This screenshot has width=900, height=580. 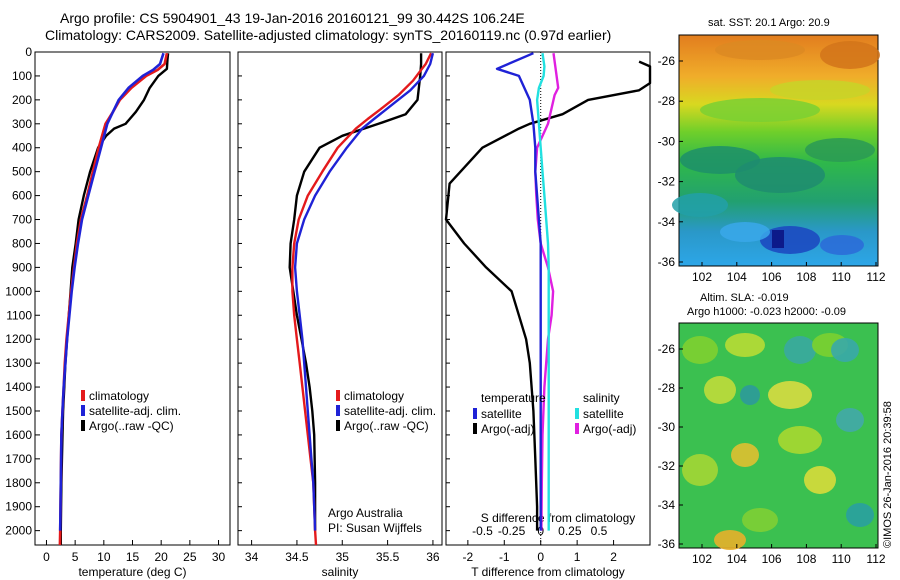 What do you see at coordinates (667, 349) in the screenshot?
I see `sla-map-y-tick-label: -26` at bounding box center [667, 349].